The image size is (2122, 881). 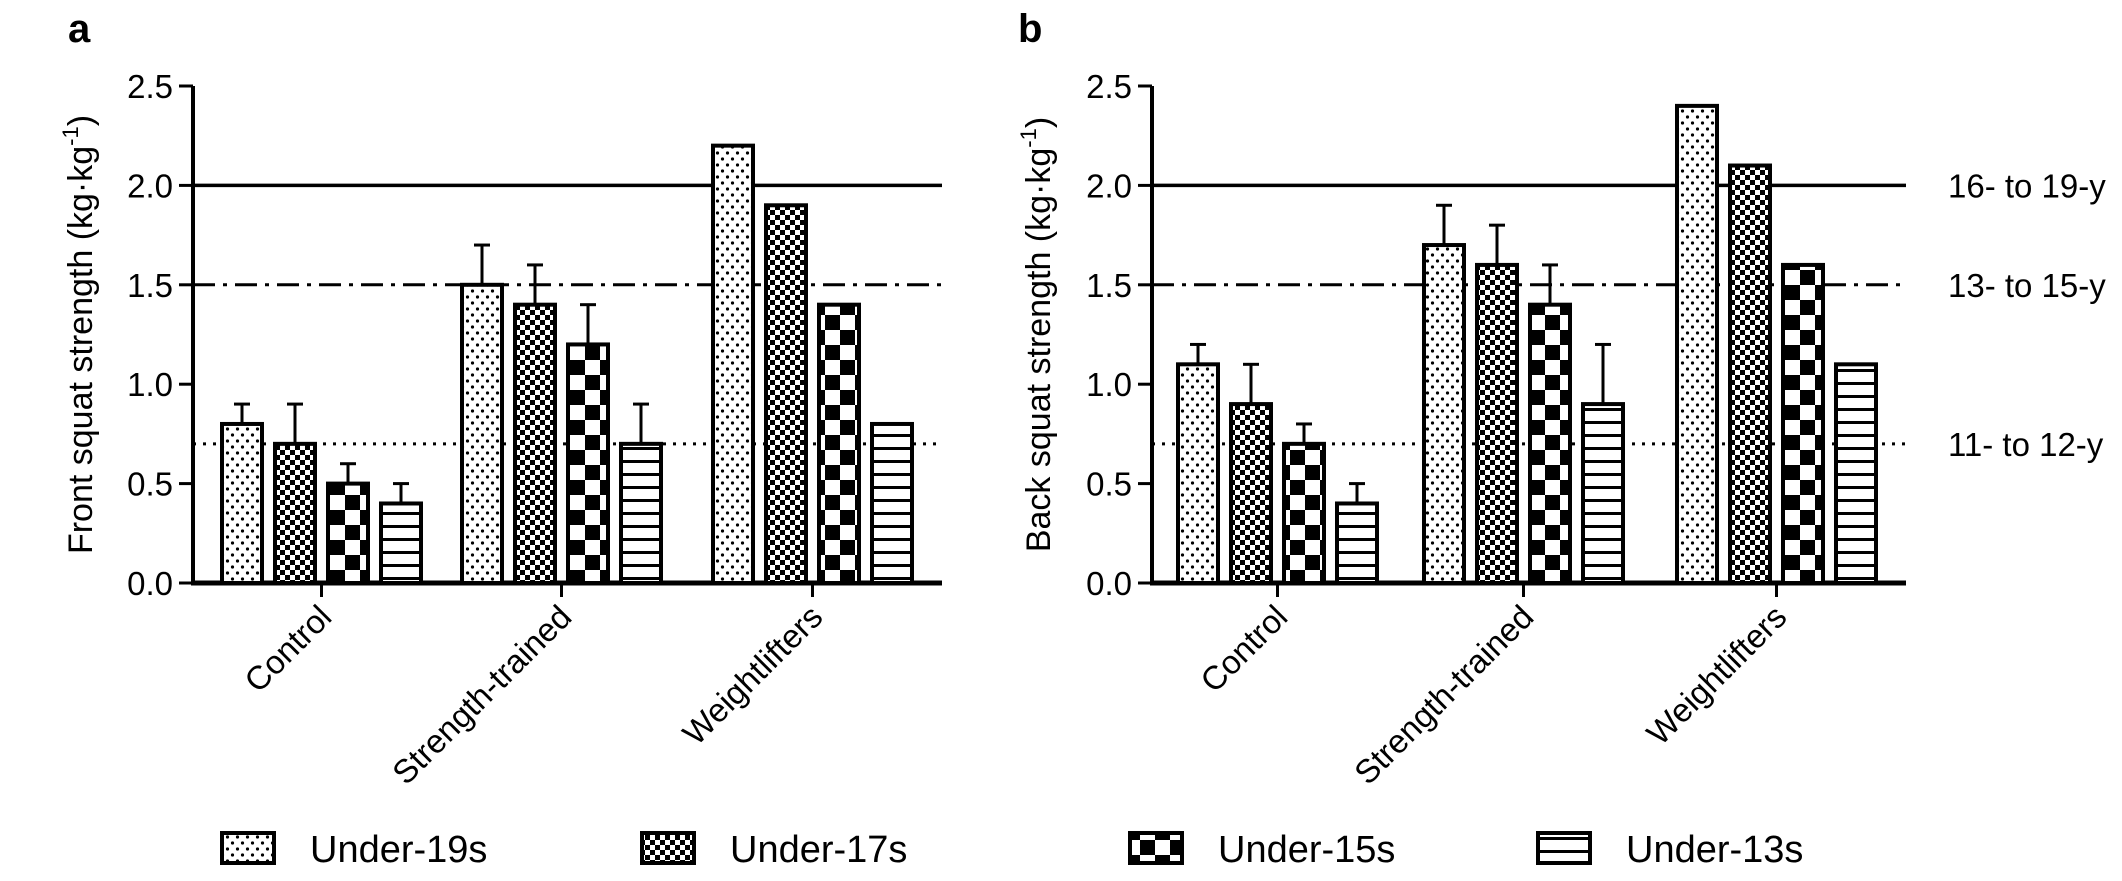 I want to click on legend-label-under-13s: Under-13s, so click(x=1714, y=850).